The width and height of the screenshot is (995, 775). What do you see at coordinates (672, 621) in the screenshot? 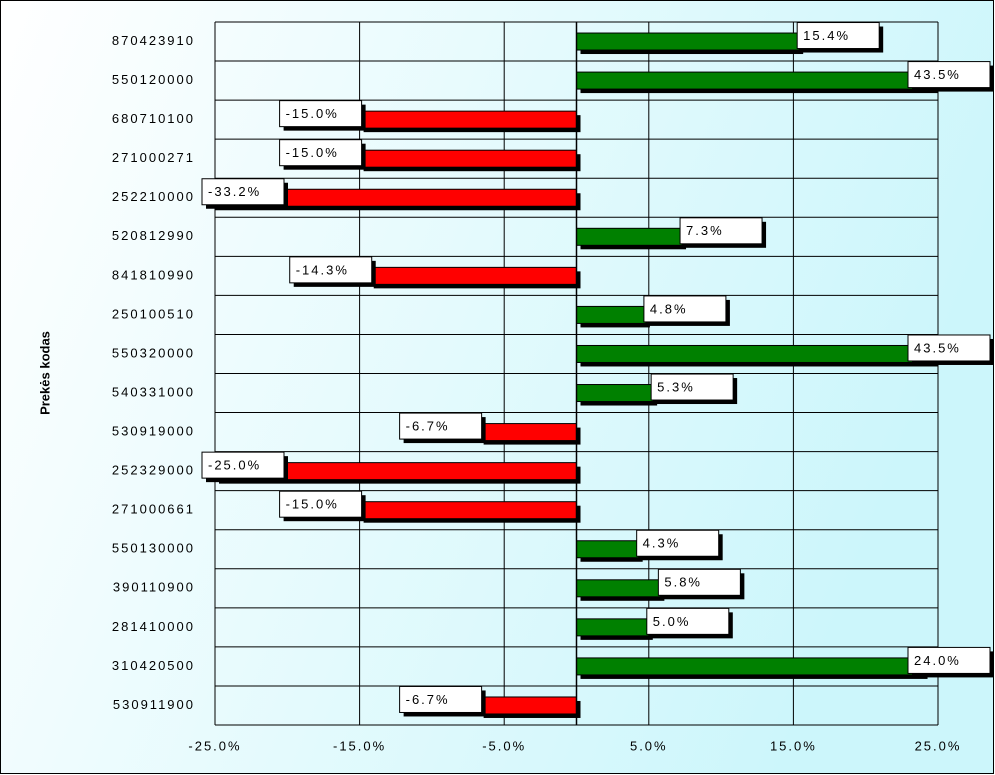
I see `data-label: 5.0%` at bounding box center [672, 621].